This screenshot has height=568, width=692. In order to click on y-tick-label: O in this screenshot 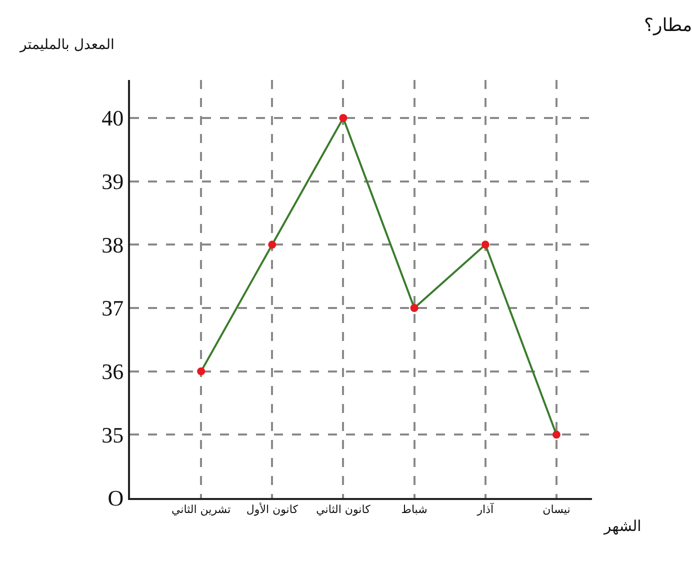, I will do `click(116, 498)`.